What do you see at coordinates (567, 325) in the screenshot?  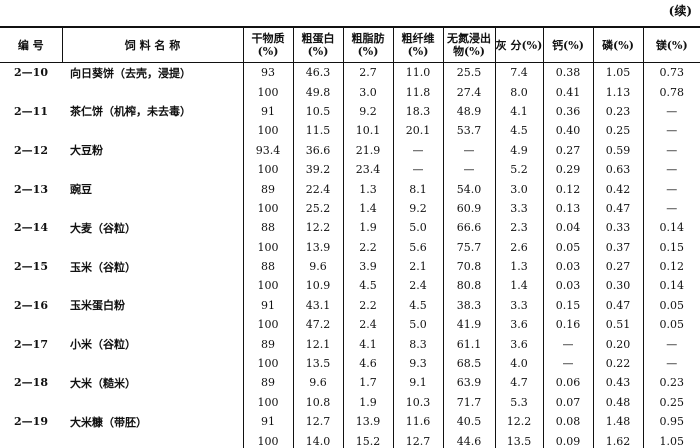 I see `value-cell: 0.16` at bounding box center [567, 325].